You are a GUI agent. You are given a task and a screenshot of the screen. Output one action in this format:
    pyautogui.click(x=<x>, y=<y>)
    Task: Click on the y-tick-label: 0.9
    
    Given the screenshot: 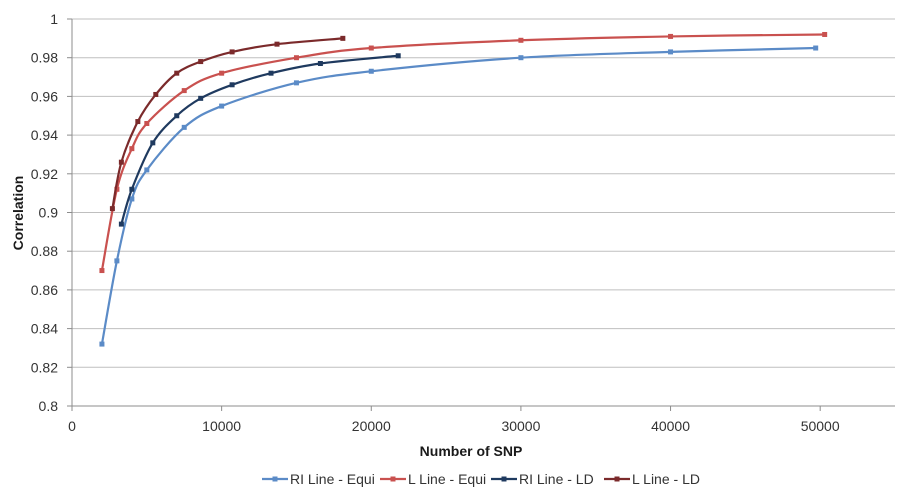 What is the action you would take?
    pyautogui.click(x=49, y=213)
    